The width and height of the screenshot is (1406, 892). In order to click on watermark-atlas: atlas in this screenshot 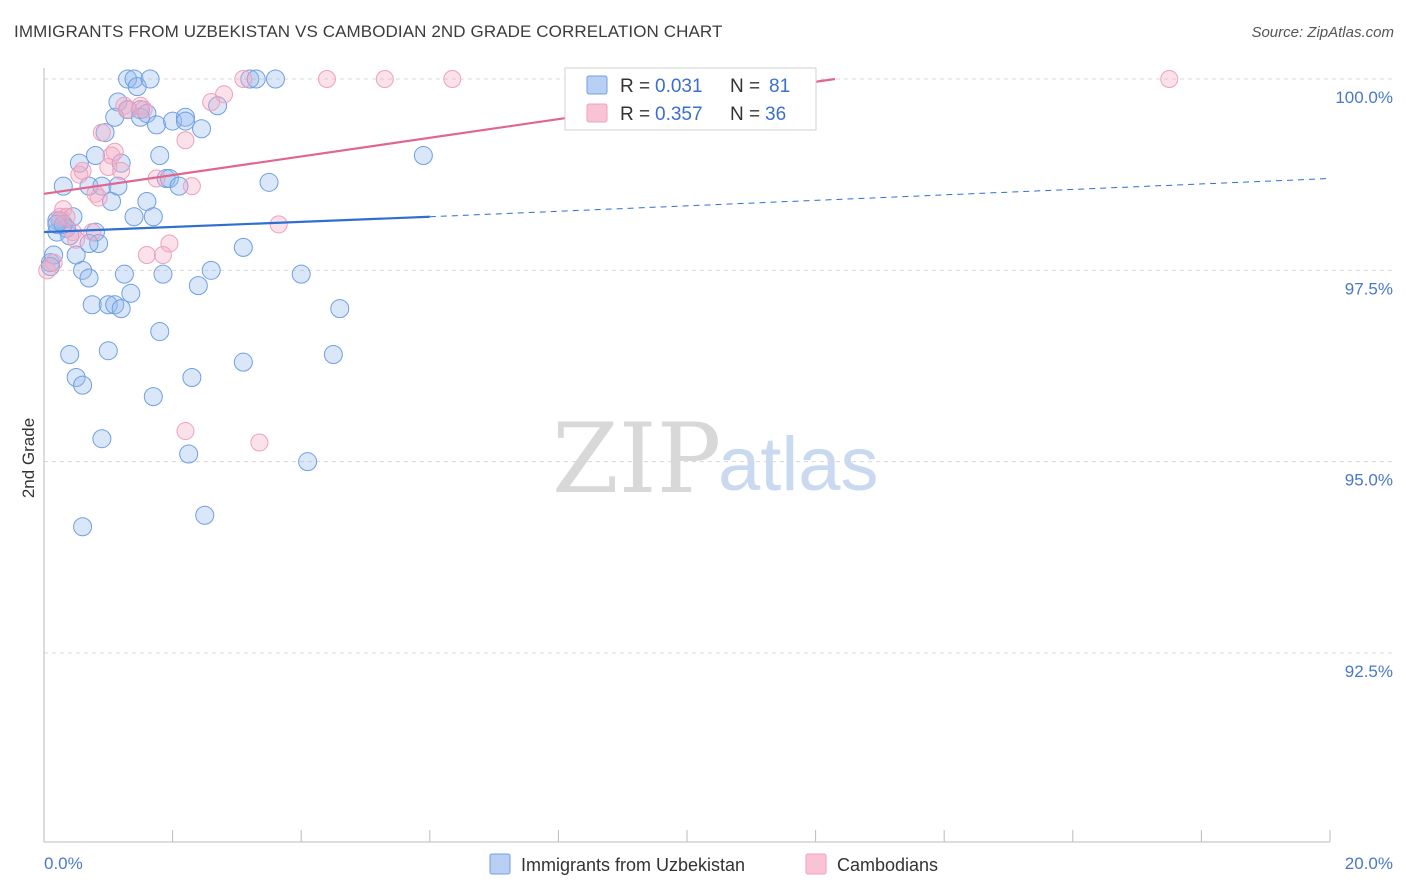, I will do `click(798, 464)`.